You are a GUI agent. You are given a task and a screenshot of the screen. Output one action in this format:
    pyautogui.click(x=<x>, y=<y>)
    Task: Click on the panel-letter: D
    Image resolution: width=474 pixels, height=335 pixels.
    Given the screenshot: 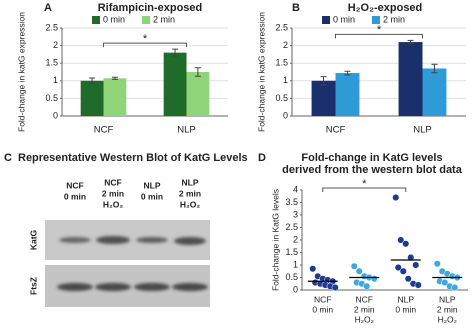 What is the action you would take?
    pyautogui.click(x=262, y=158)
    